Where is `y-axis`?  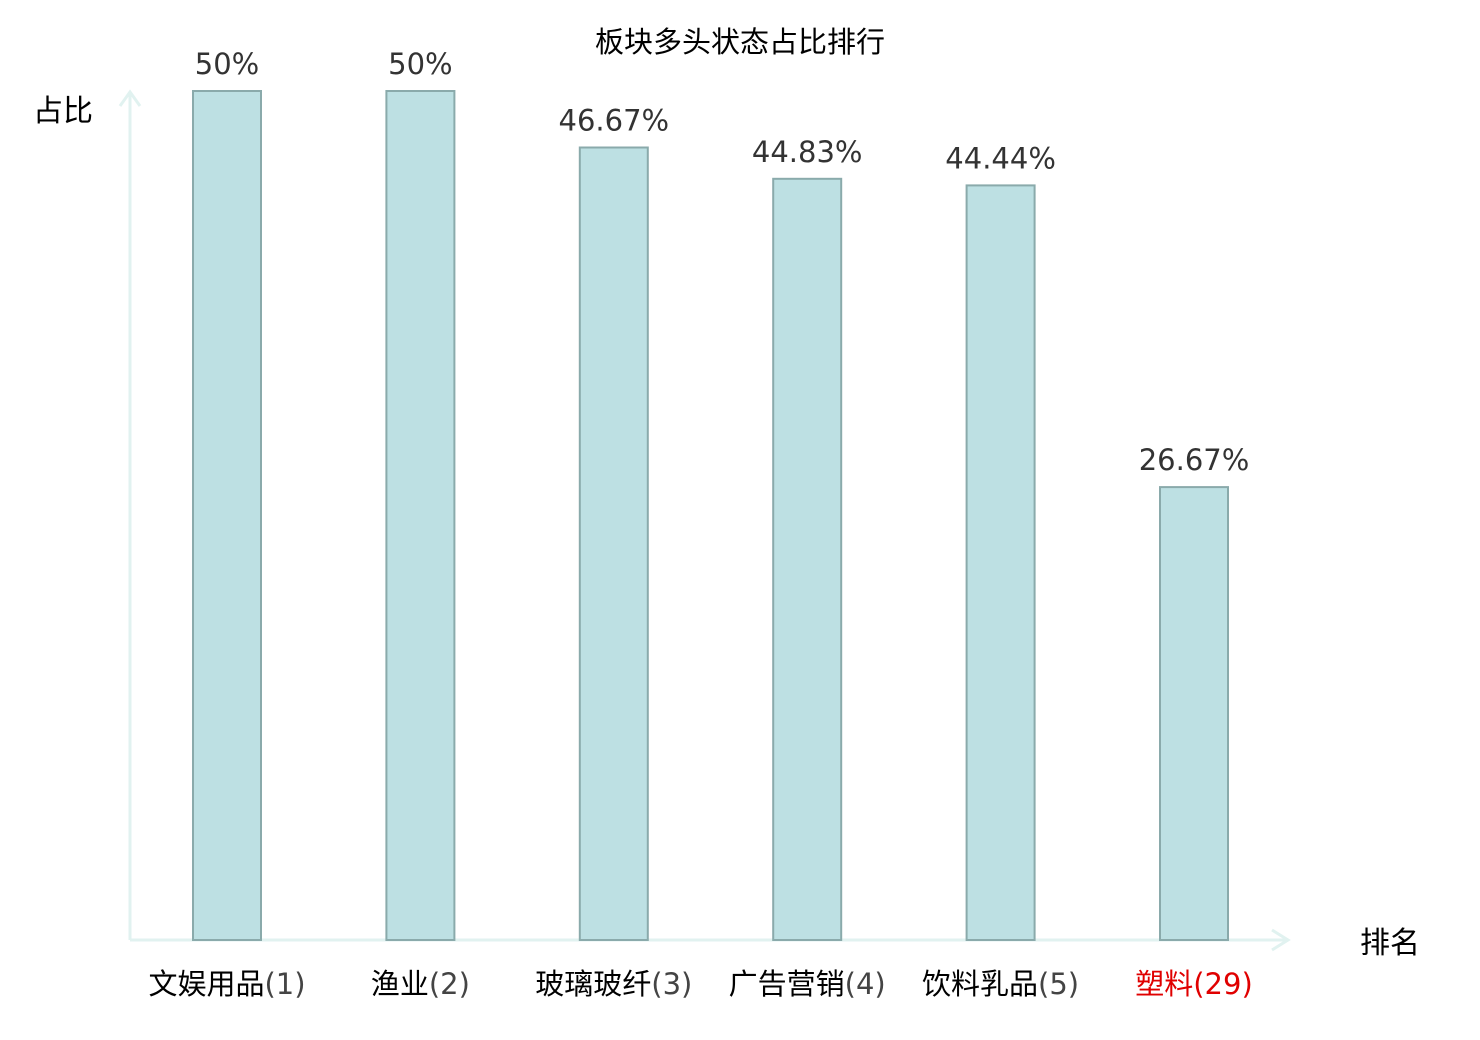
y-axis is located at coordinates (130, 514).